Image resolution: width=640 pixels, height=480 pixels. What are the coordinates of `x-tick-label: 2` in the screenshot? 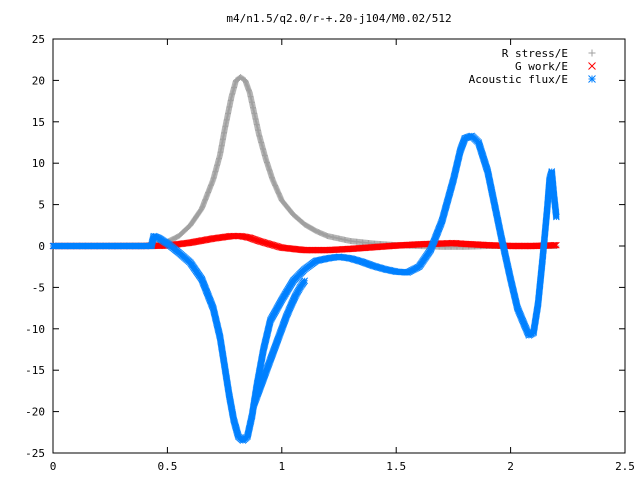 It's located at (510, 466).